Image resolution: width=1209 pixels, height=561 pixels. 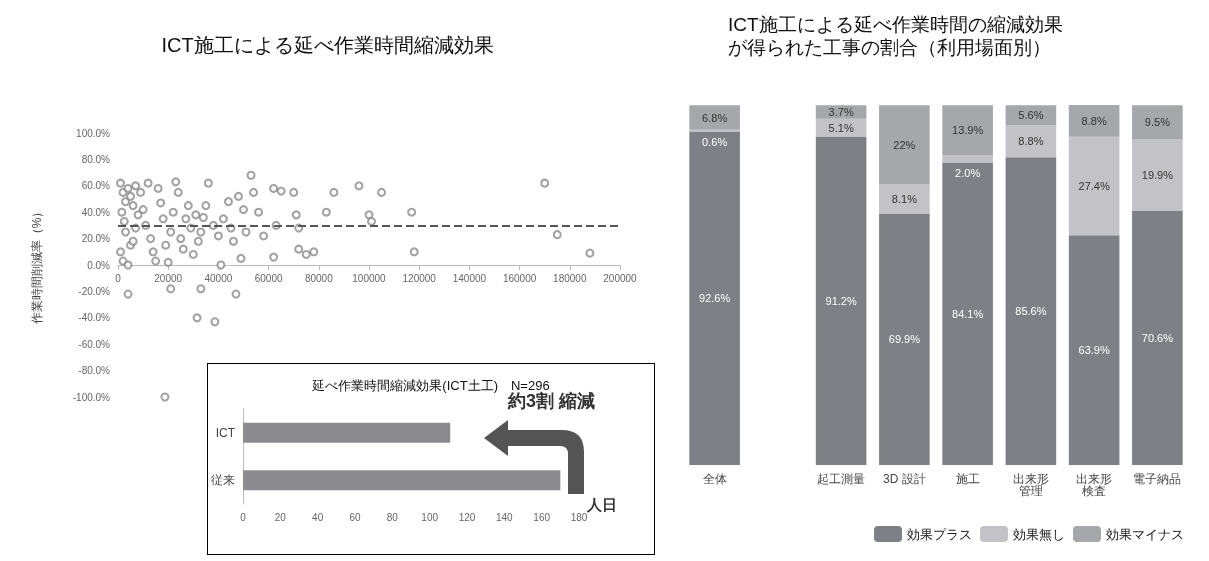 What do you see at coordinates (601, 504) in the screenshot?
I see `x-axis-title: 人日` at bounding box center [601, 504].